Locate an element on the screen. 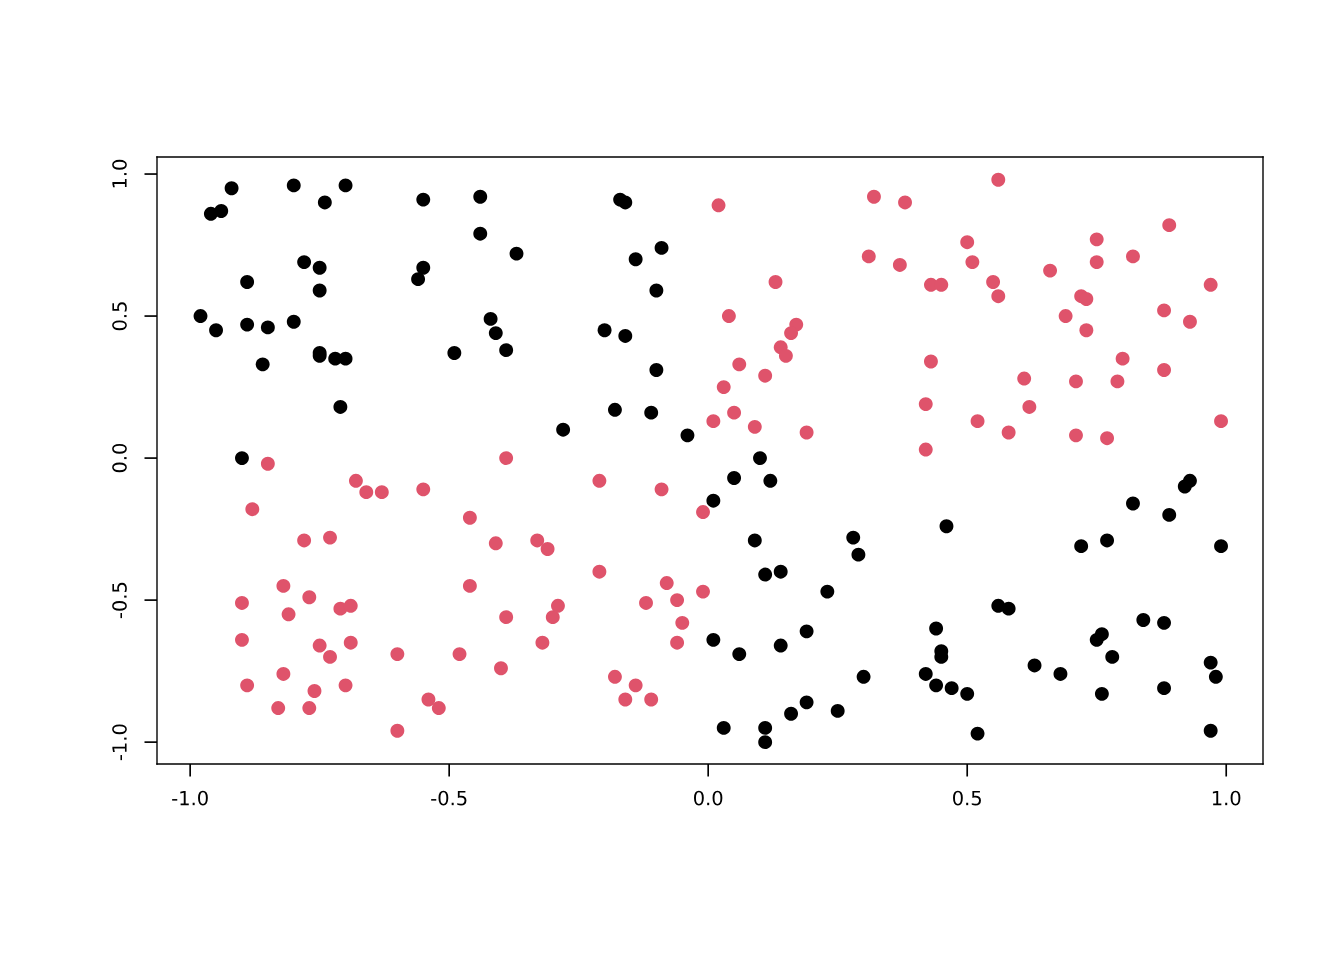 This screenshot has height=960, width=1344. x-tick-label: 1.0 is located at coordinates (1226, 798).